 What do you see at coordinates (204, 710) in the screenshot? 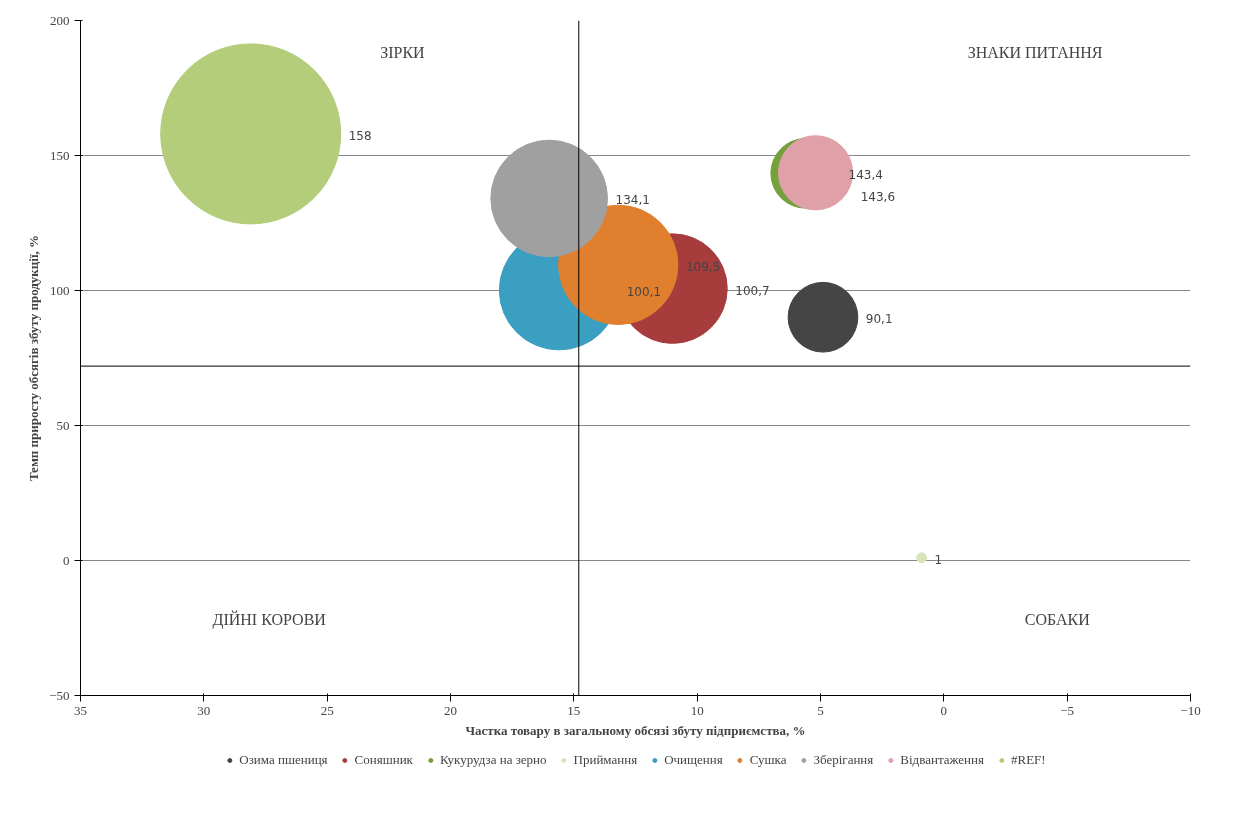
I see `x-tick-label: 30` at bounding box center [204, 710].